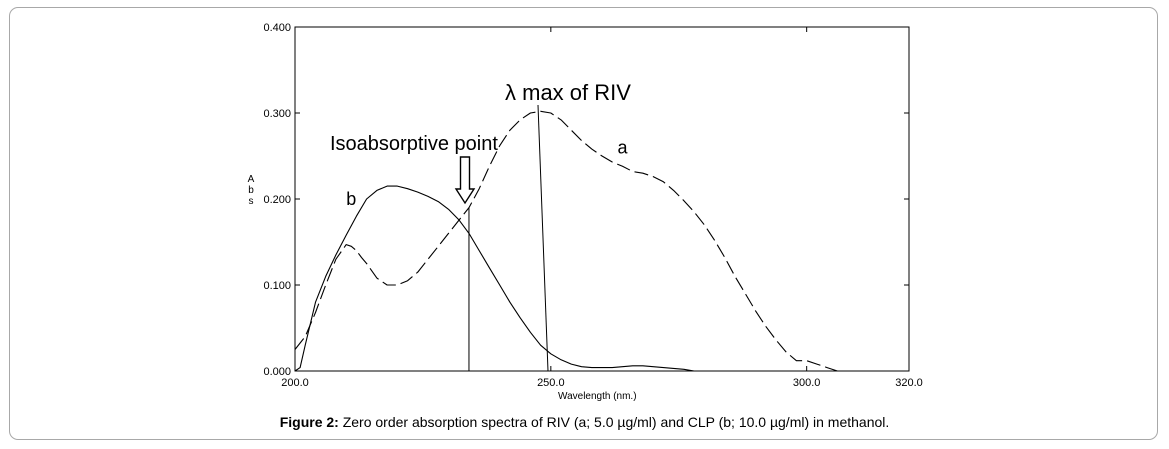 The image size is (1169, 449). What do you see at coordinates (277, 286) in the screenshot?
I see `y-tick-label: 0.100` at bounding box center [277, 286].